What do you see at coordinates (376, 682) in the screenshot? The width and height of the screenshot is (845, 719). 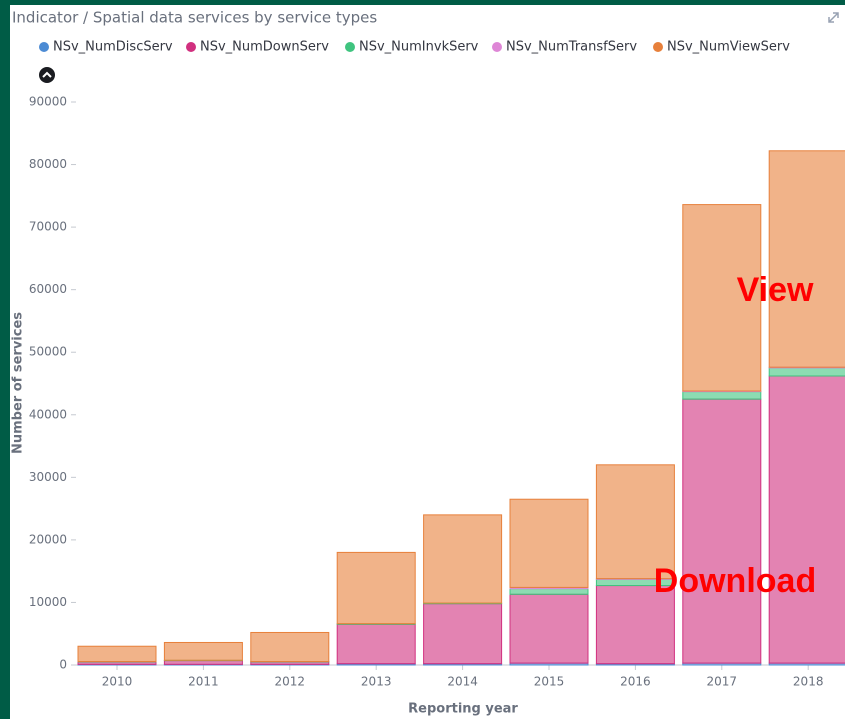 I see `x-tick-label: 2013` at bounding box center [376, 682].